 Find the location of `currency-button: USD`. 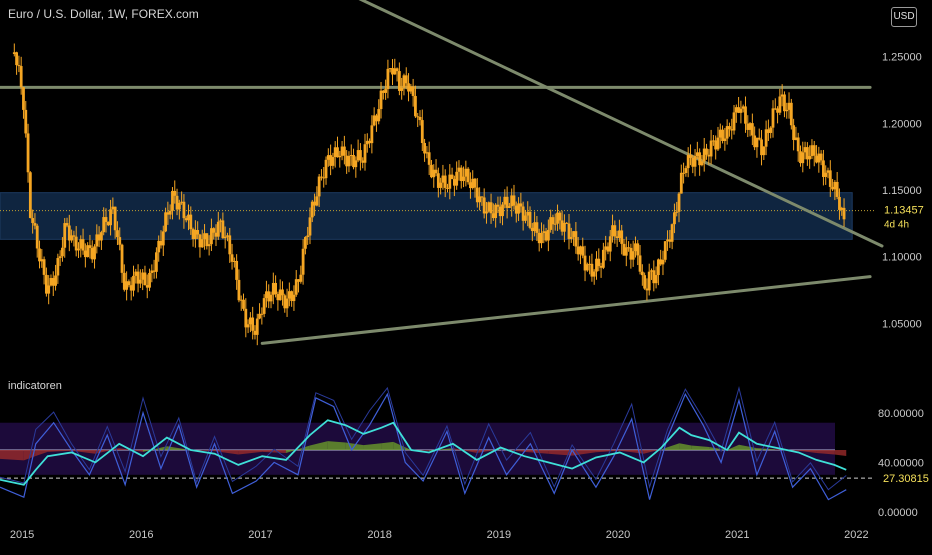

currency-button: USD is located at coordinates (904, 17).